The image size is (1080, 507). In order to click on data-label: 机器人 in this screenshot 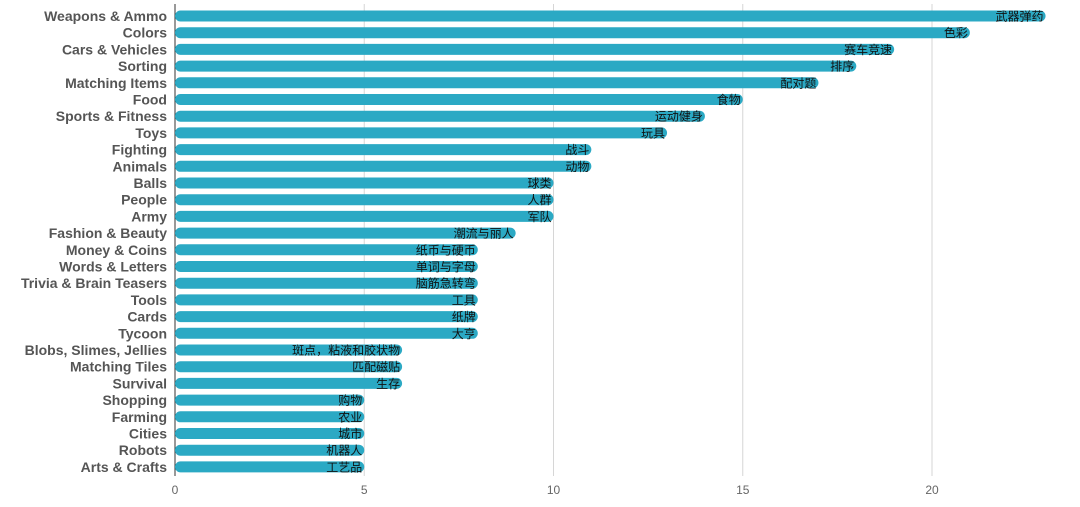, I will do `click(344, 451)`.